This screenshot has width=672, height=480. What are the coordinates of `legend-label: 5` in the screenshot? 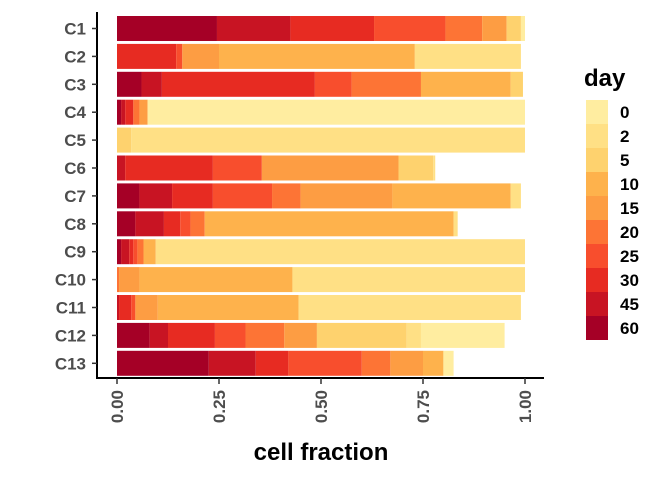 It's located at (624, 160).